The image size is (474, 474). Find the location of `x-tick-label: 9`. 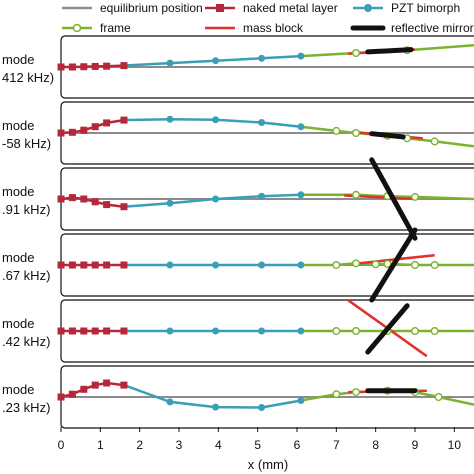

x-tick-label: 9 is located at coordinates (415, 445).